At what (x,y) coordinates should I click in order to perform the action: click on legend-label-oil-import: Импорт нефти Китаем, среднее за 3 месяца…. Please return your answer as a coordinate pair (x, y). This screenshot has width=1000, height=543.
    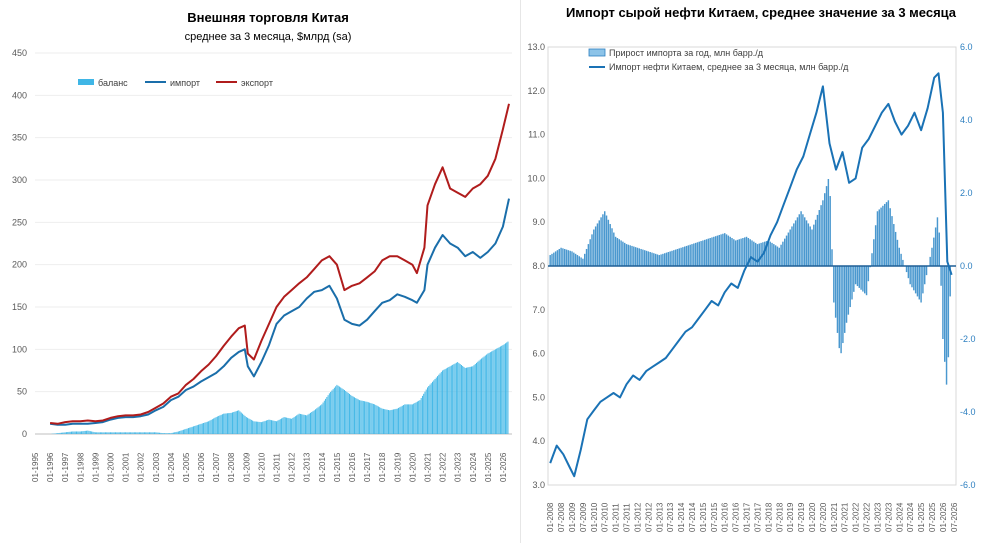
    Looking at the image, I should click on (729, 67).